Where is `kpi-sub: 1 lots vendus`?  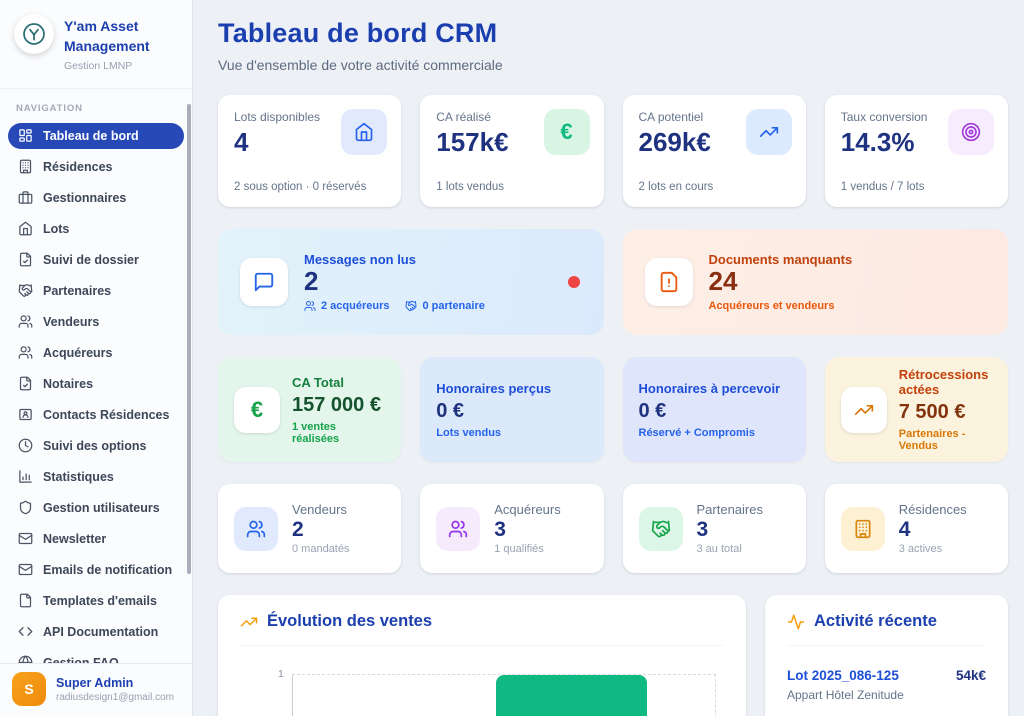 kpi-sub: 1 lots vendus is located at coordinates (470, 187).